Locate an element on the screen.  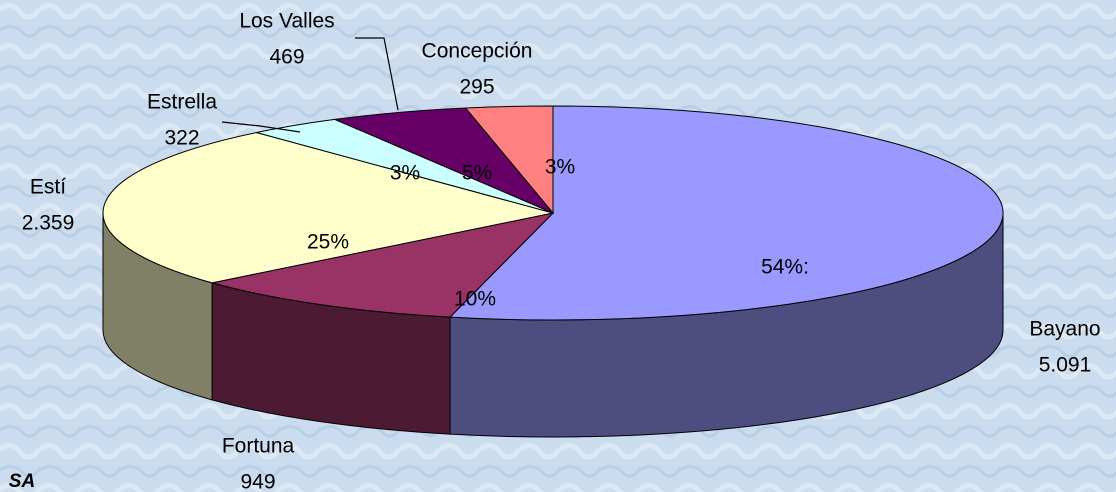
value-label: 2.359 is located at coordinates (48, 223).